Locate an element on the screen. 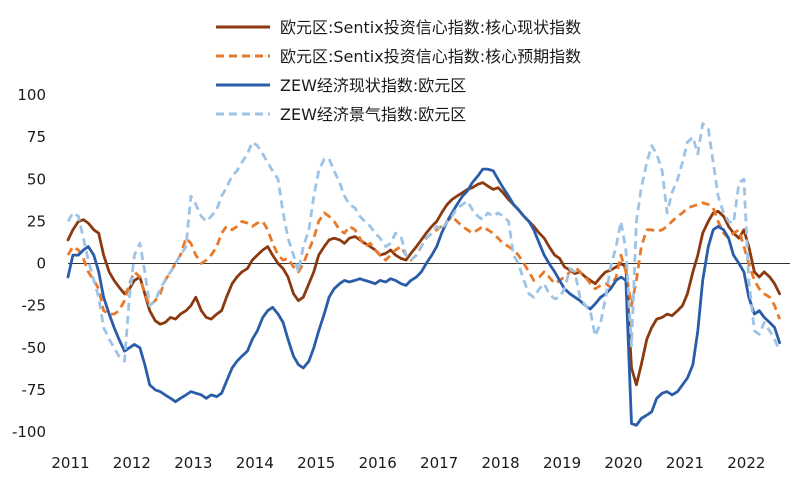 Image resolution: width=804 pixels, height=484 pixels. x-tick-label: 2012 is located at coordinates (132, 463).